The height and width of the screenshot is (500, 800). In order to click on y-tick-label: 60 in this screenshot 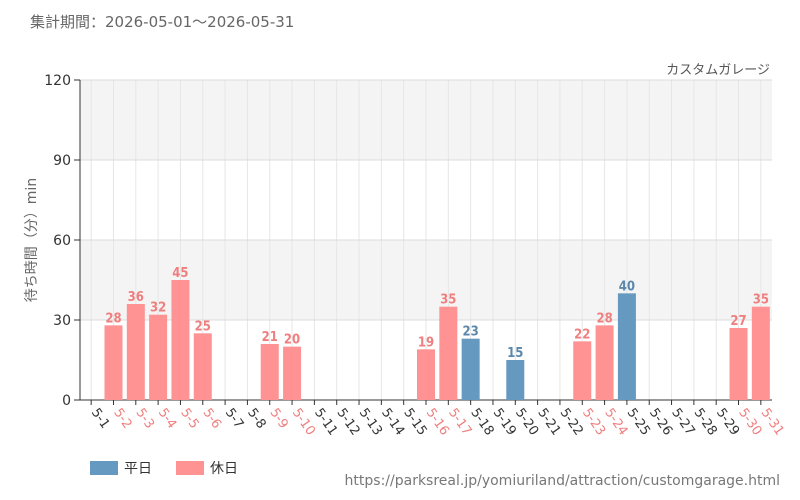, I will do `click(62, 241)`.